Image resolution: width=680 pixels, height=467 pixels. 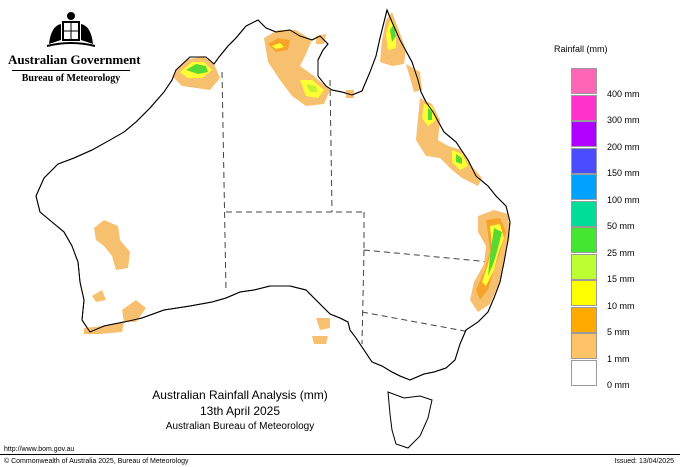 What do you see at coordinates (618, 332) in the screenshot?
I see `legend-label: 5 mm` at bounding box center [618, 332].